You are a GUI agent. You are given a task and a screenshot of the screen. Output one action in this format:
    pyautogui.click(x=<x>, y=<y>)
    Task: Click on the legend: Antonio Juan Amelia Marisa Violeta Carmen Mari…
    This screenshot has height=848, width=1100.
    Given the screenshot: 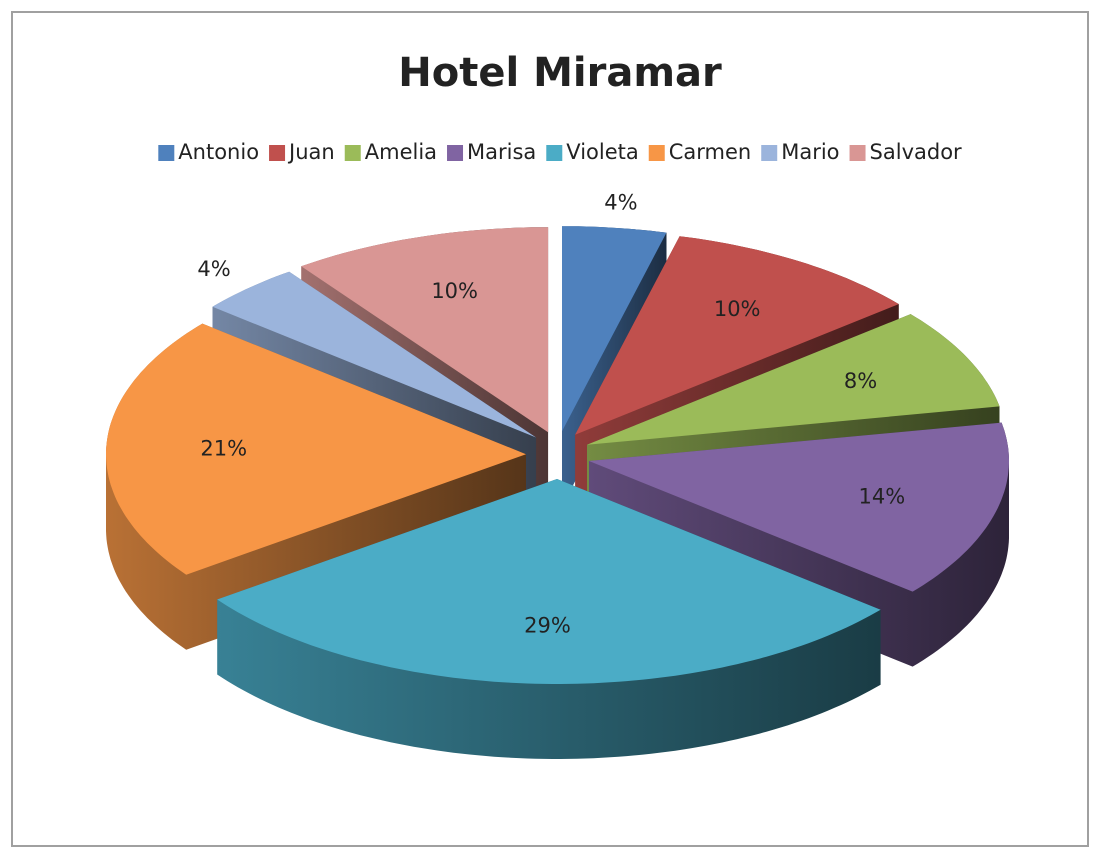 What is the action you would take?
    pyautogui.click(x=560, y=152)
    